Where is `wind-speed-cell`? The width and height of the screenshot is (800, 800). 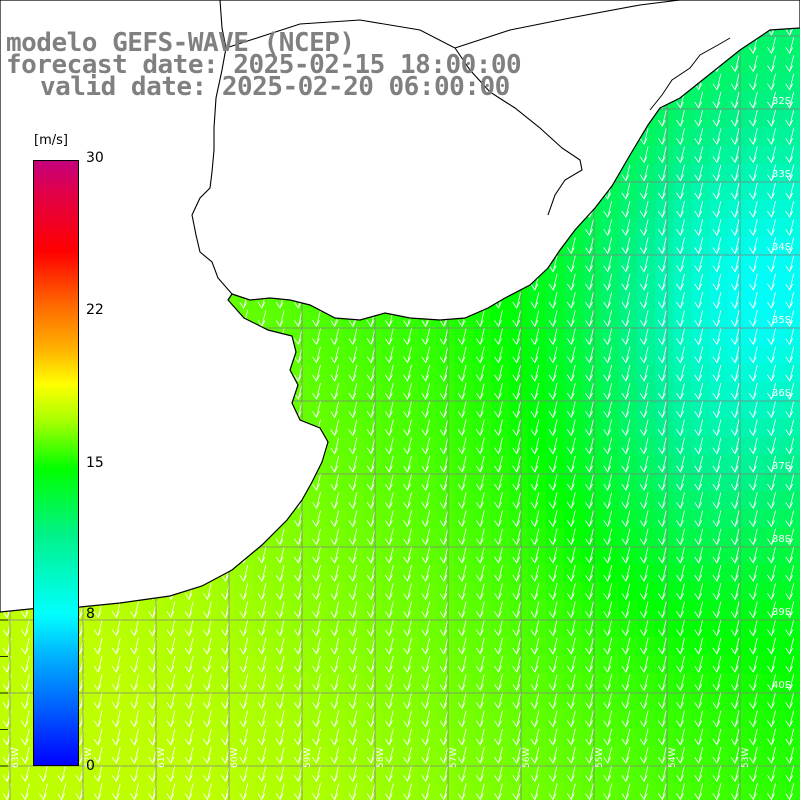
wind-speed-cell is located at coordinates (791, 791).